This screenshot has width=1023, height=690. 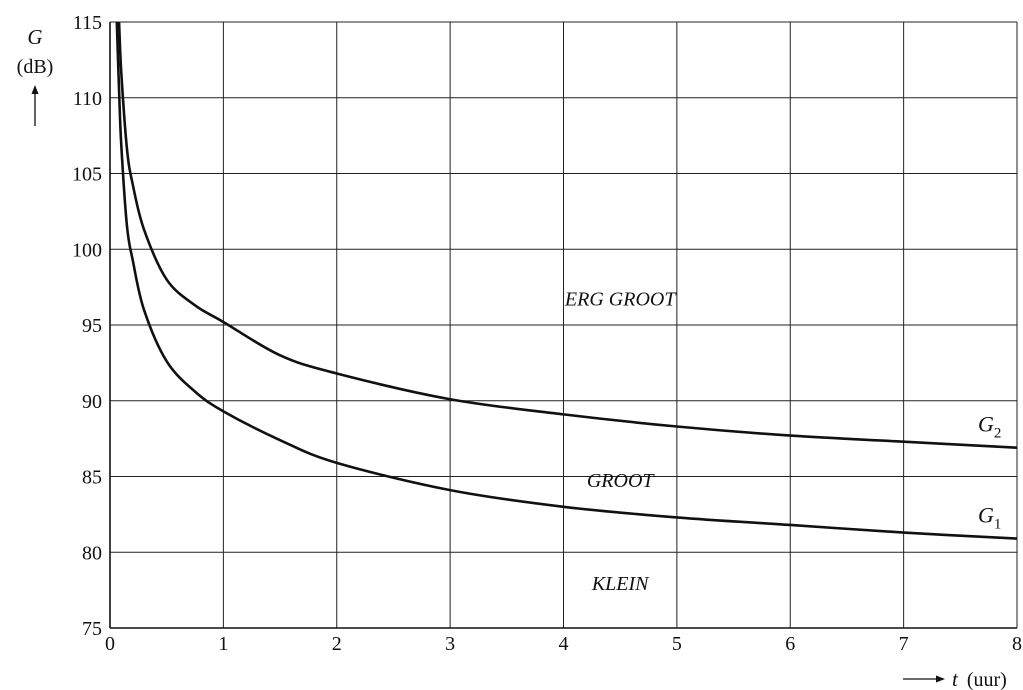 What do you see at coordinates (35, 105) in the screenshot?
I see `y-axis-arrow-icon` at bounding box center [35, 105].